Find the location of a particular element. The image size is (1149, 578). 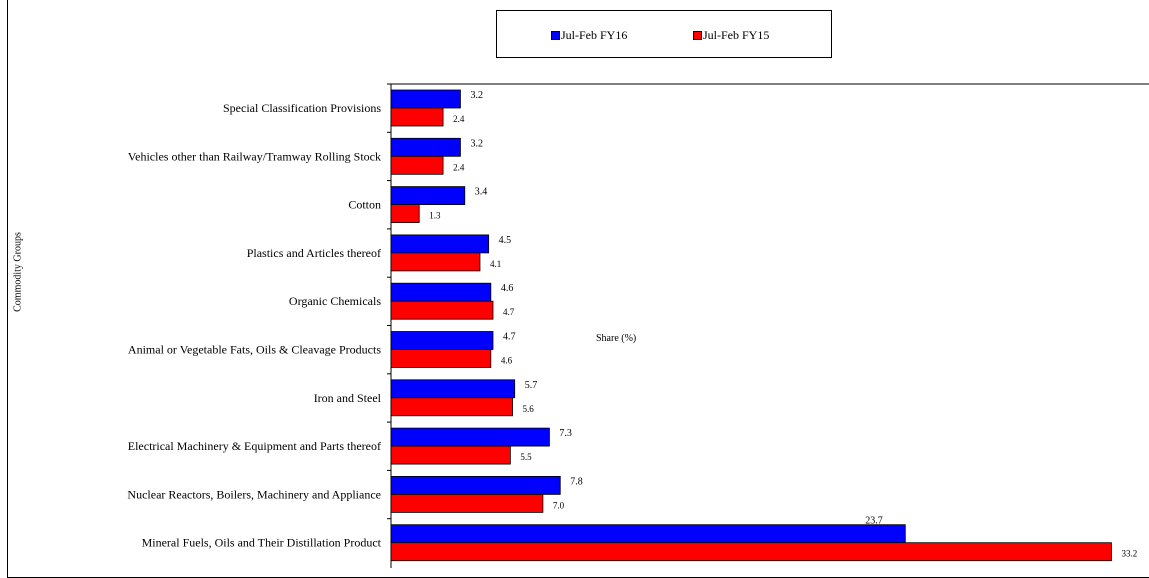

data-label-fy16: 23.7 is located at coordinates (874, 521).